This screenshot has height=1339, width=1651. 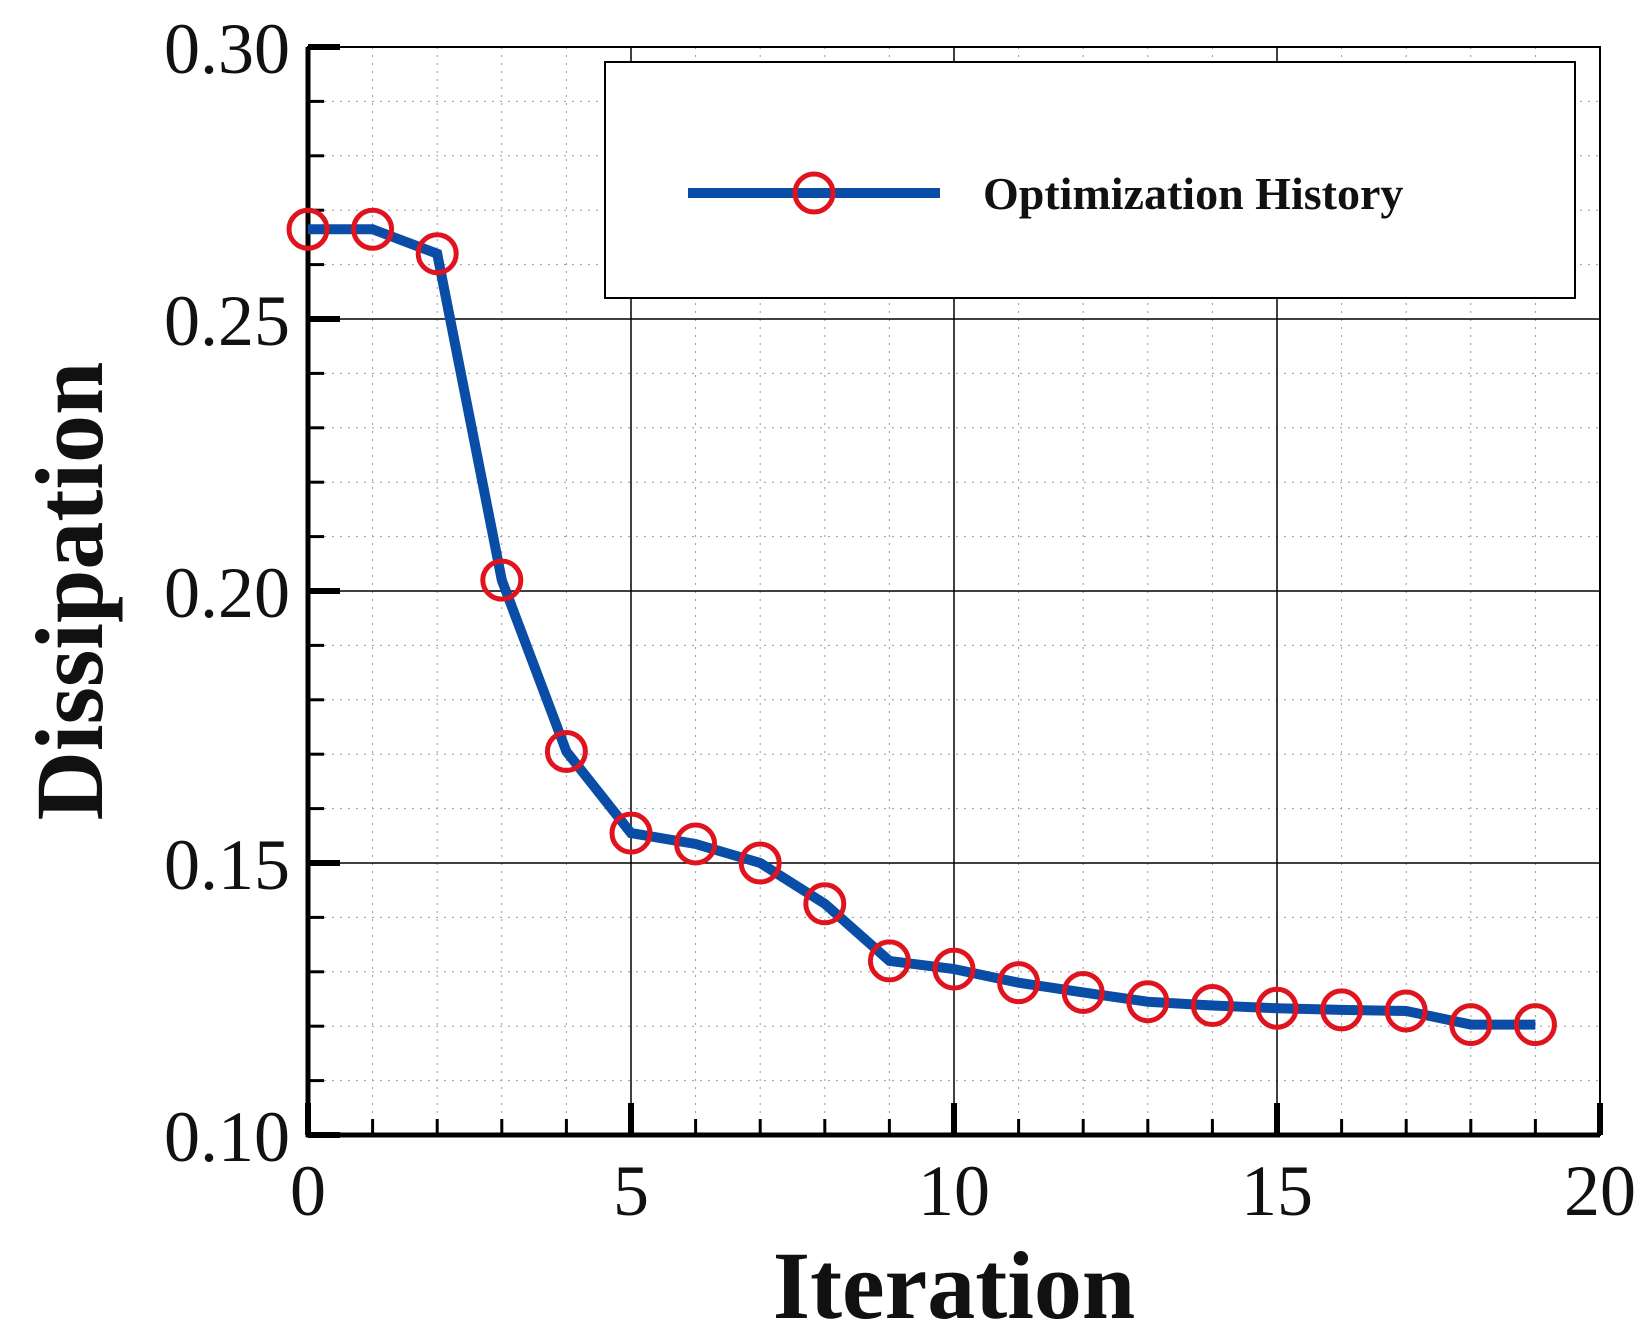 I want to click on x-tick-label: 10, so click(x=954, y=1191).